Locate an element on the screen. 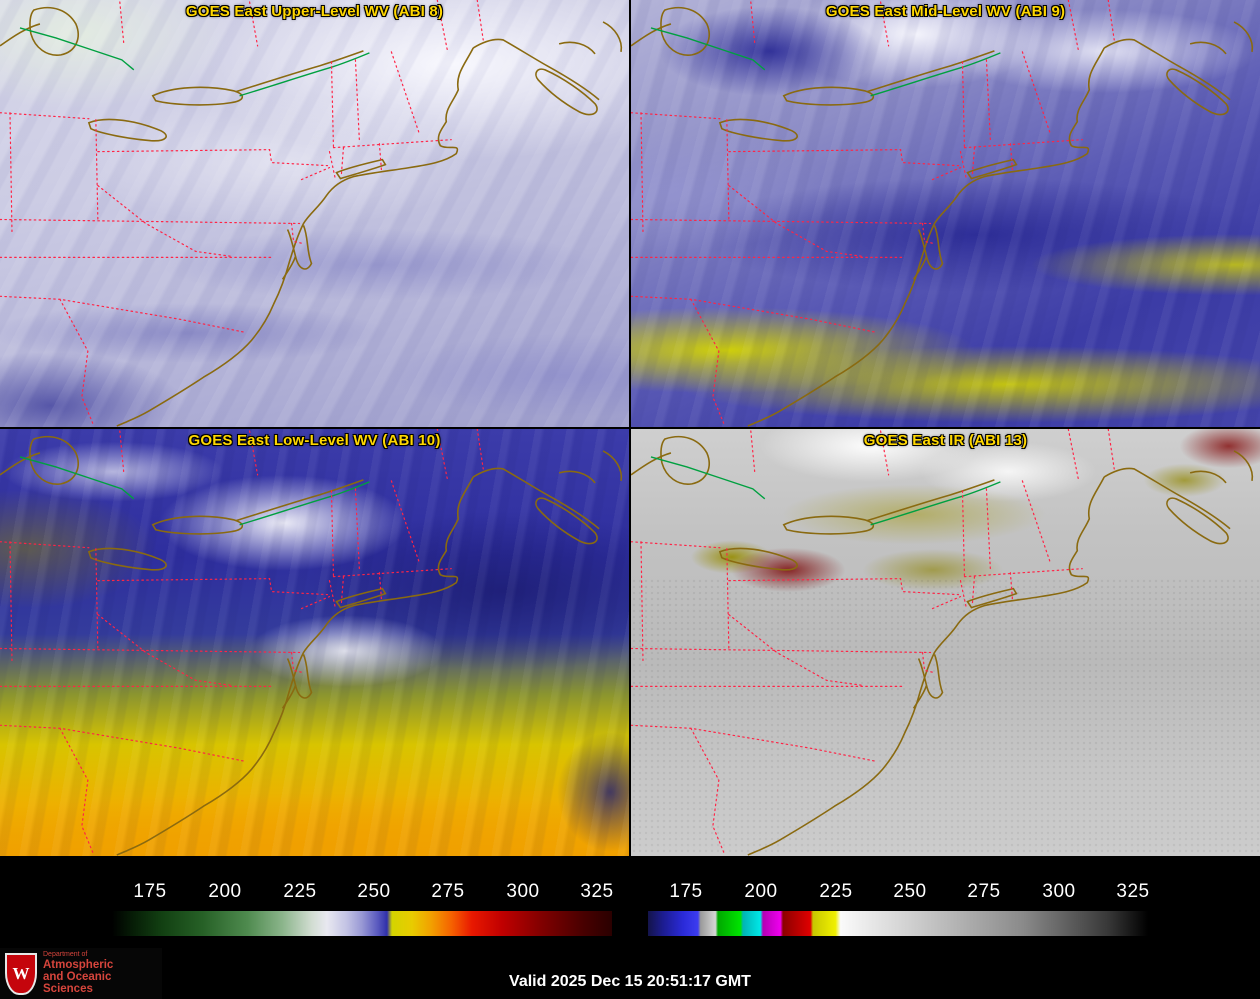 This screenshot has height=999, width=1260. valid-time-label: Valid 2025 Dec 15 20:51:17 GMT is located at coordinates (630, 981).